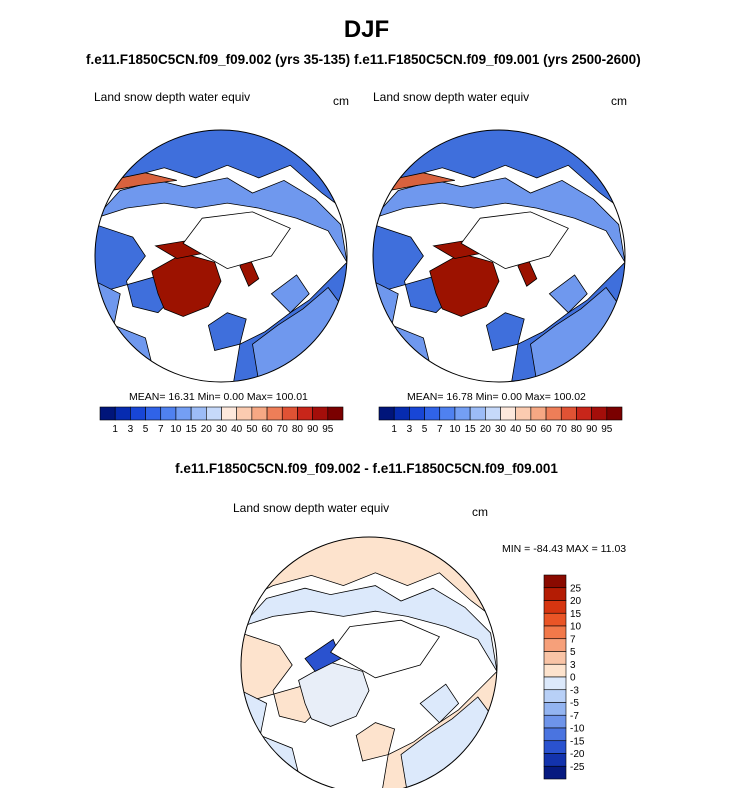 The width and height of the screenshot is (733, 788). What do you see at coordinates (576, 588) in the screenshot?
I see `colorbar-tick-label: 25` at bounding box center [576, 588].